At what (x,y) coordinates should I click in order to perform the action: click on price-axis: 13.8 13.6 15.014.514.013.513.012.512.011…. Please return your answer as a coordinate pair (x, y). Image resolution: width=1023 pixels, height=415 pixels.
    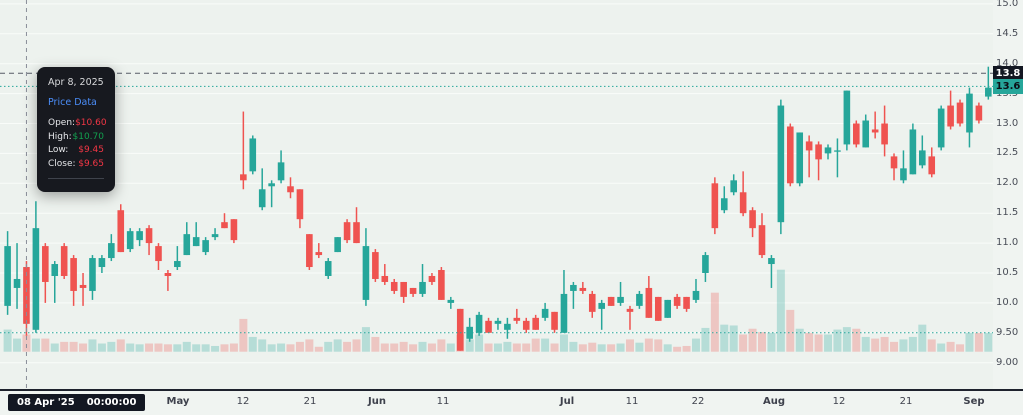
    Looking at the image, I should click on (1008, 194).